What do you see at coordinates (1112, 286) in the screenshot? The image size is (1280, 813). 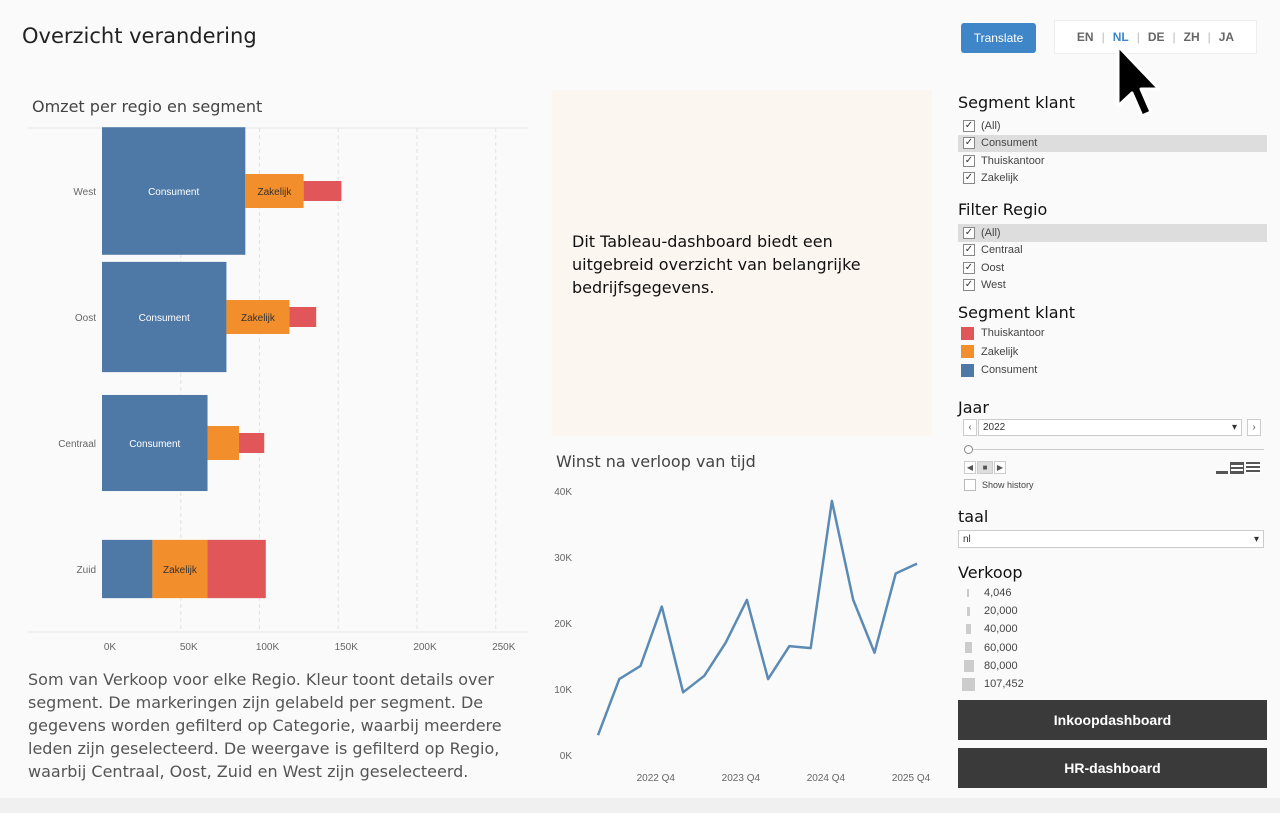 I see `regio-option-west: ✓ West` at bounding box center [1112, 286].